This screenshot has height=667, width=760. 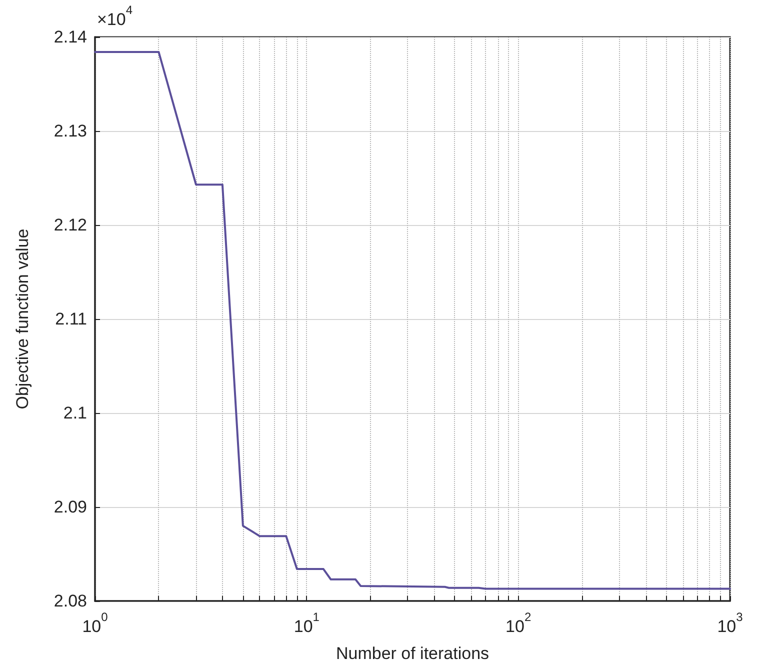 I want to click on y-tick-label: 2.12, so click(x=70, y=225).